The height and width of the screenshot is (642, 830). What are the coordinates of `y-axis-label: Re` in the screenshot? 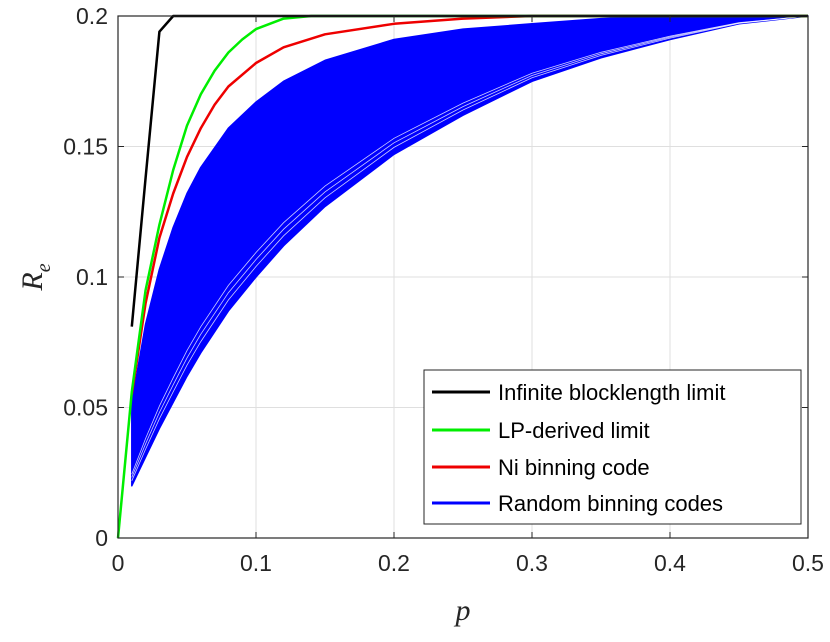 It's located at (35, 277).